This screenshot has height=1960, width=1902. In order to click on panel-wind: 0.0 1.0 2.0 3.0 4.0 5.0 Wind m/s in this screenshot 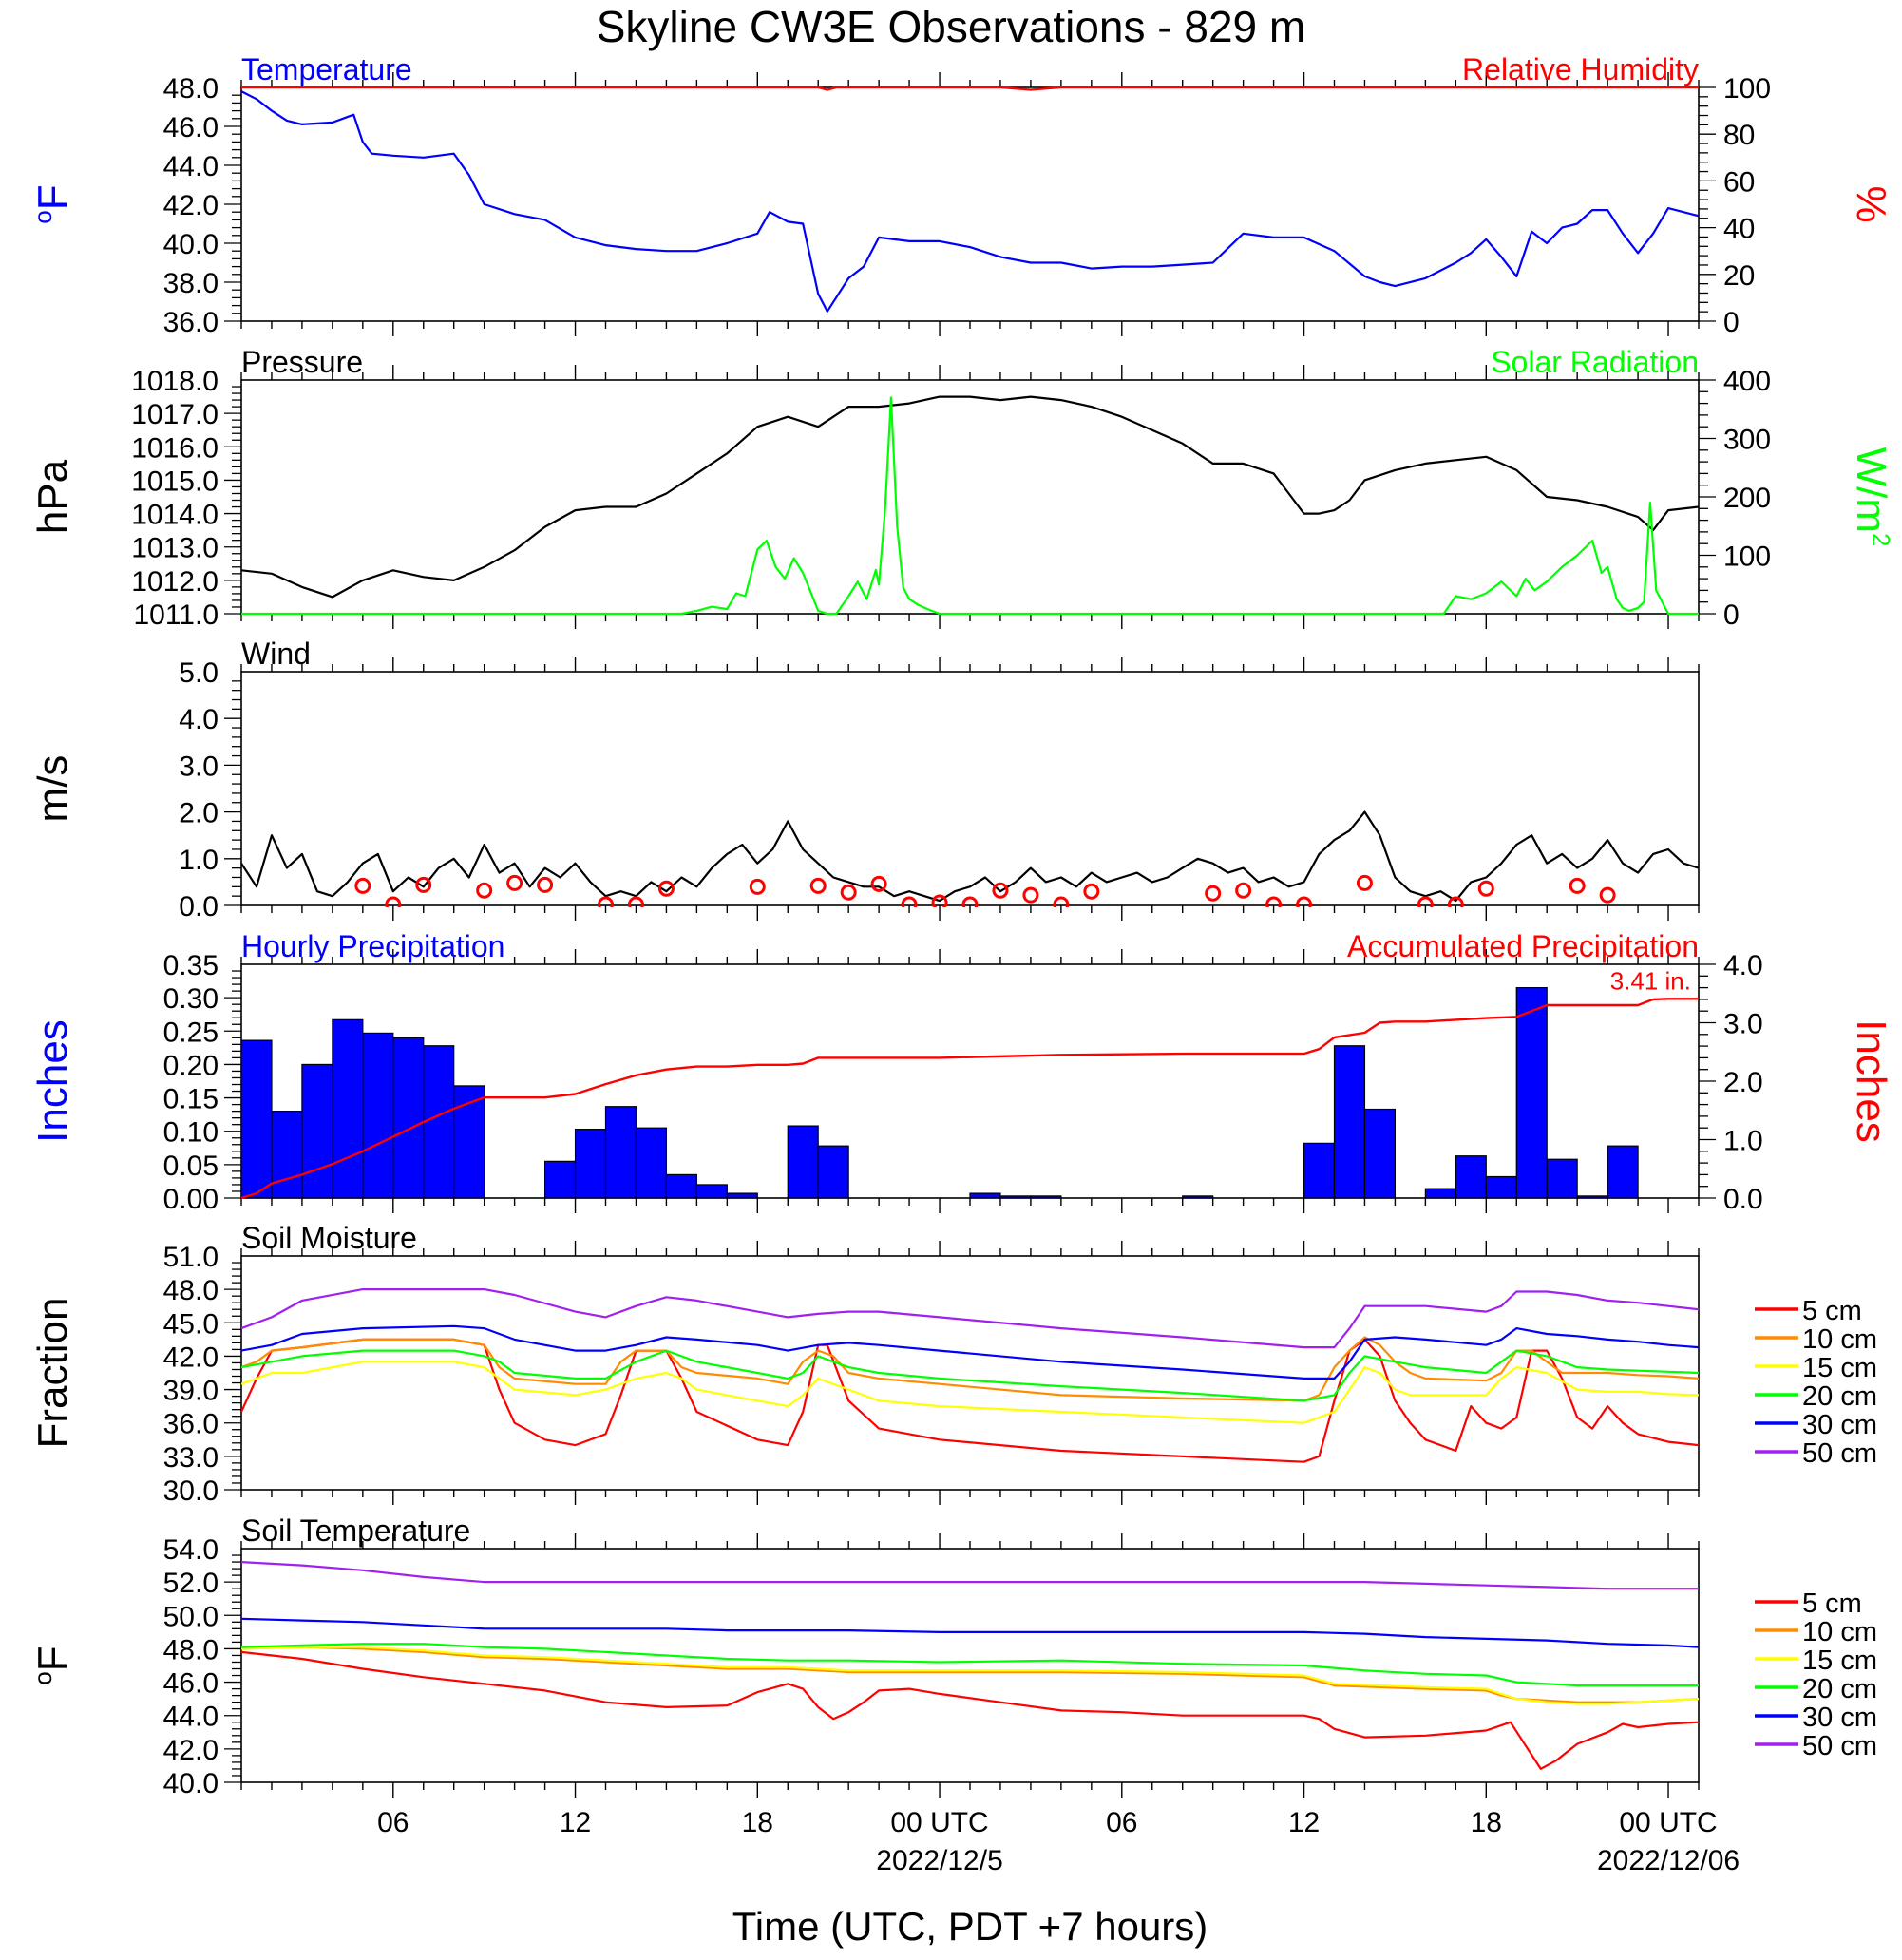, I will do `click(864, 780)`.